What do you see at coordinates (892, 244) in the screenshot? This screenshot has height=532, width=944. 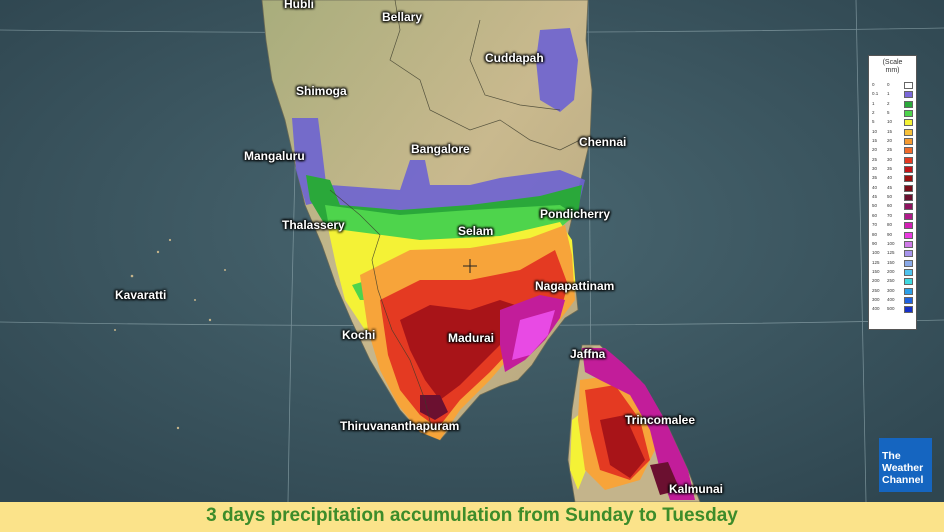 I see `legend-row: 90 100` at bounding box center [892, 244].